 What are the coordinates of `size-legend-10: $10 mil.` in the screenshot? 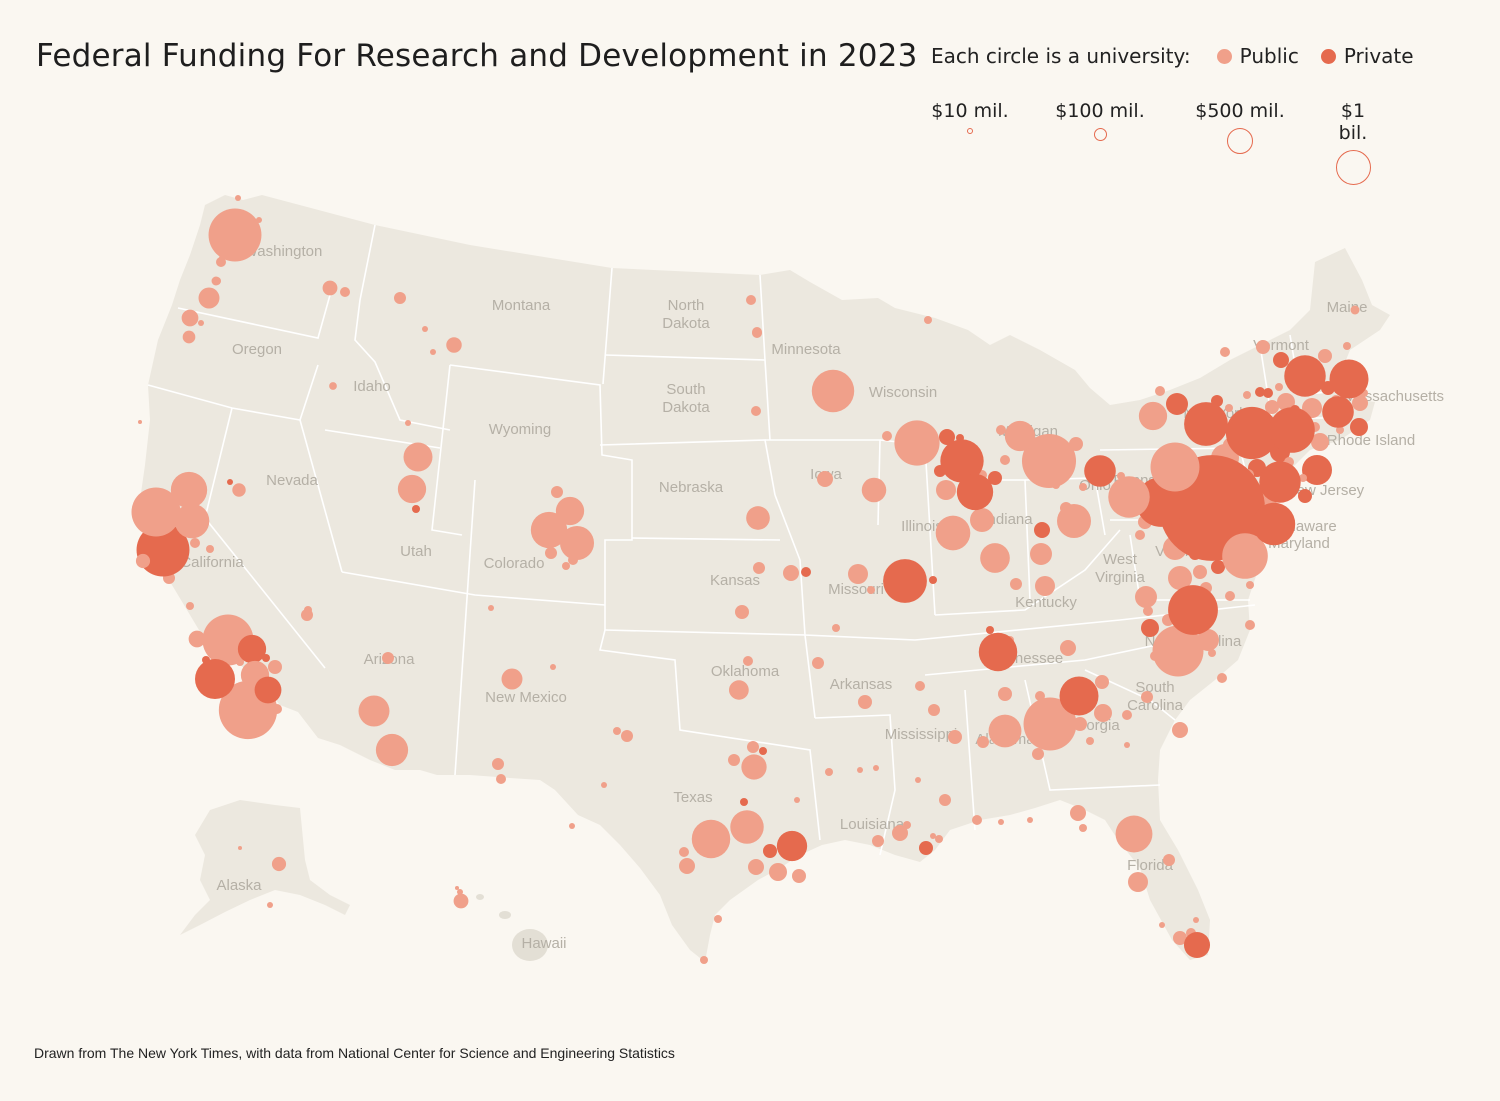 It's located at (970, 117).